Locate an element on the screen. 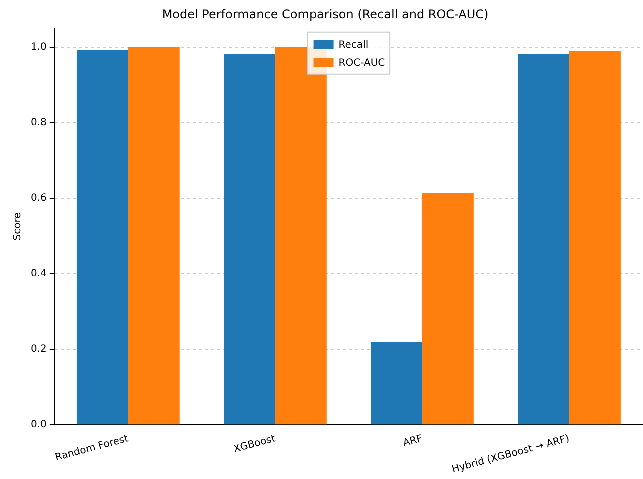 The image size is (643, 479). legend-label: Recall is located at coordinates (353, 45).